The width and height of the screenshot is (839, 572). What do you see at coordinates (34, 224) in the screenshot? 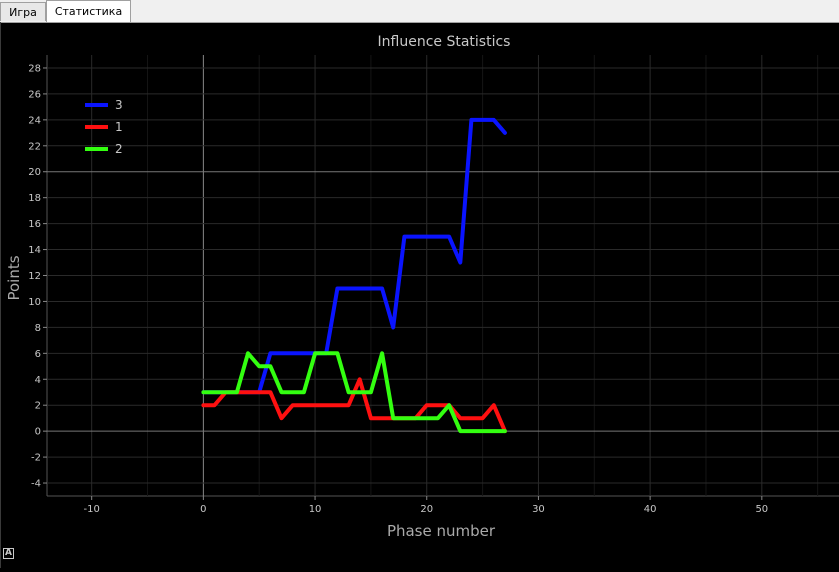
I see `y-tick-label: 16` at bounding box center [34, 224].